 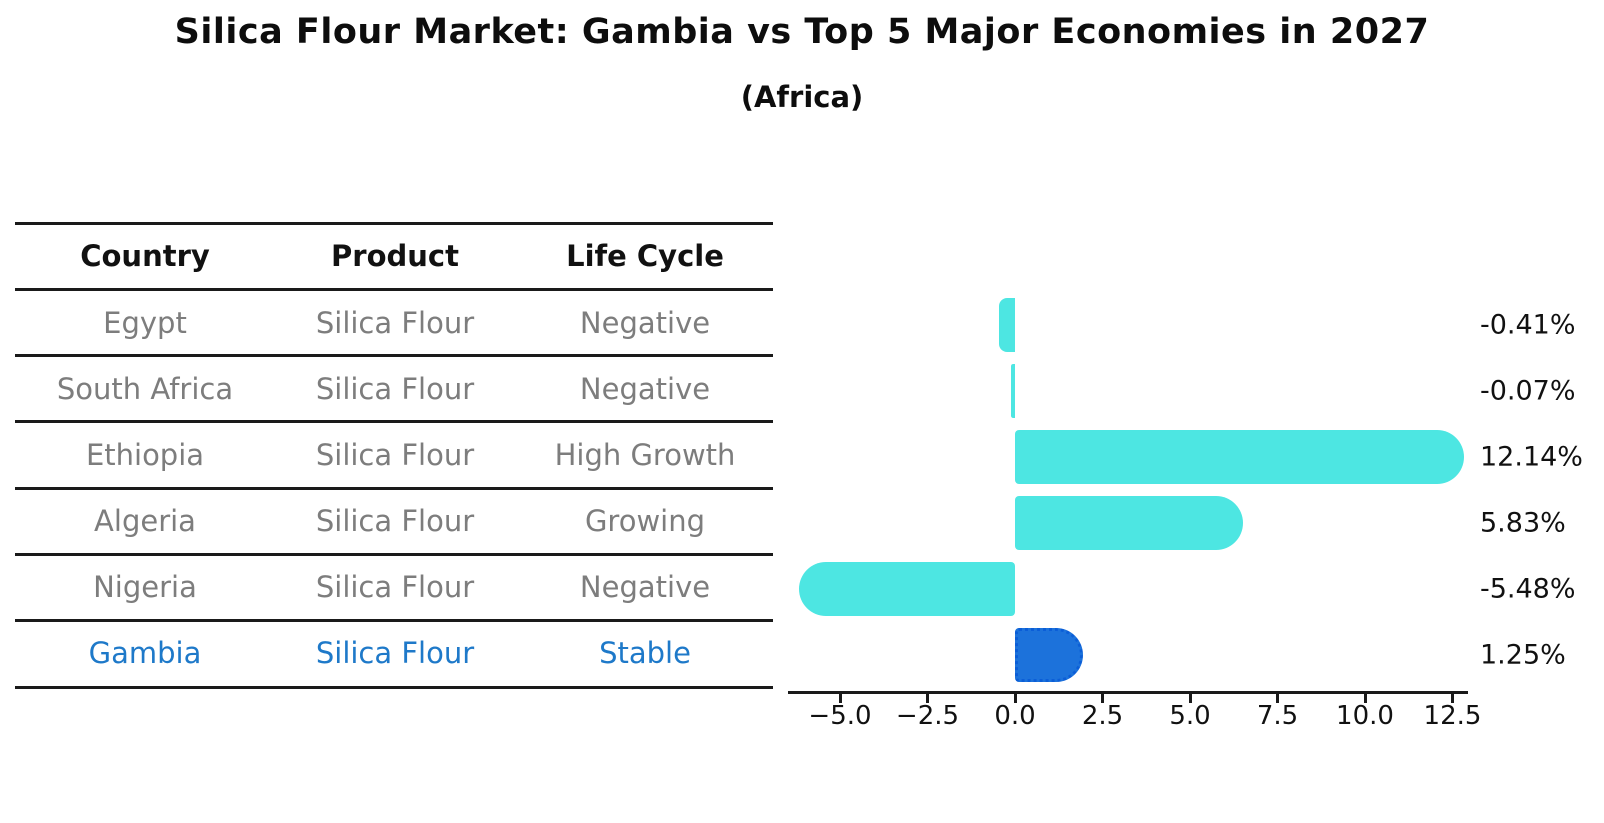 What do you see at coordinates (1528, 390) in the screenshot?
I see `value-label-south-africa: -0.07%` at bounding box center [1528, 390].